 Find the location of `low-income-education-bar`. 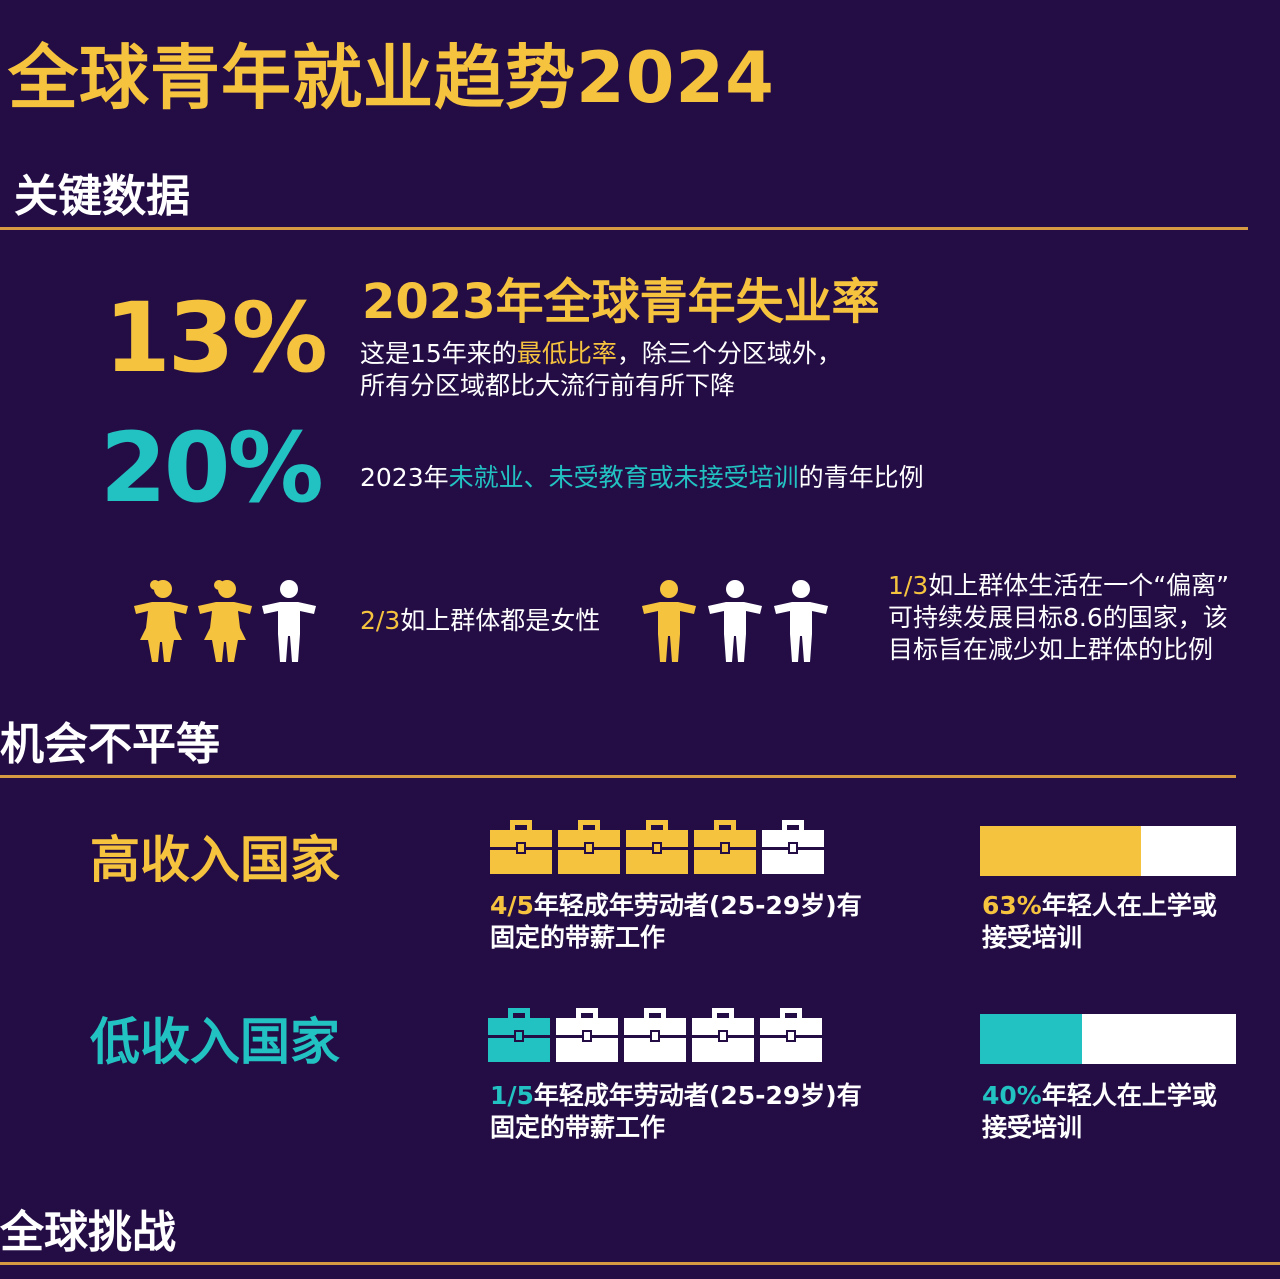

low-income-education-bar is located at coordinates (1108, 1039).